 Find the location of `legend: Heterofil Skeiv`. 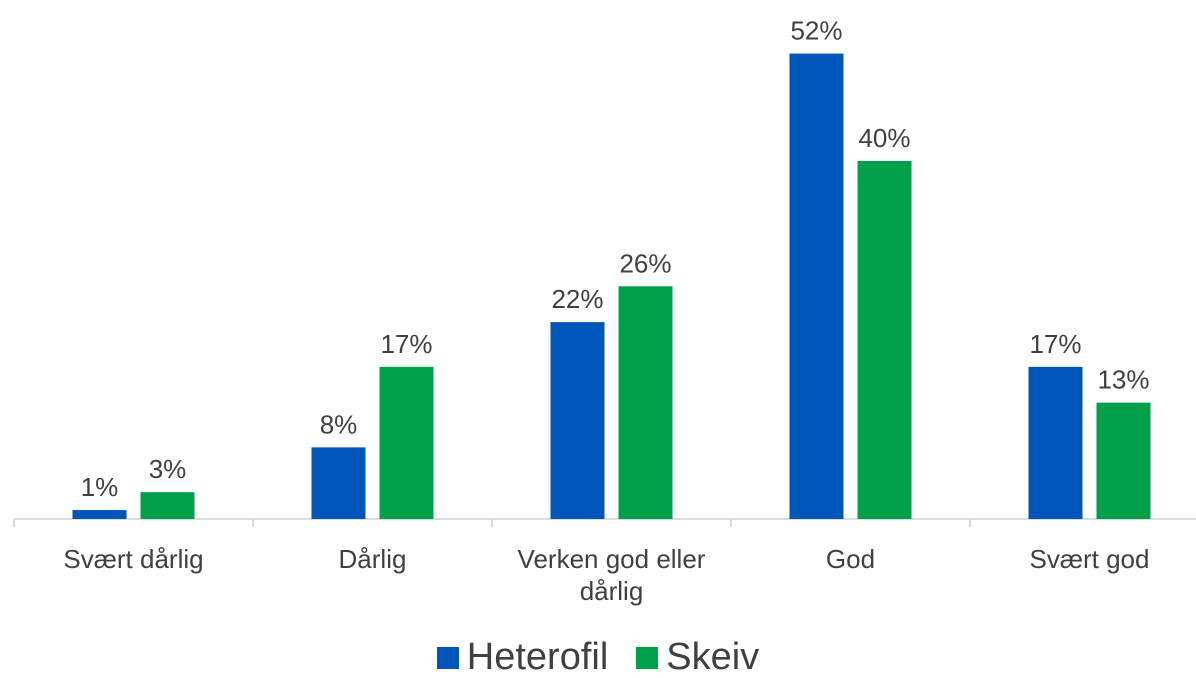

legend: Heterofil Skeiv is located at coordinates (598, 657).